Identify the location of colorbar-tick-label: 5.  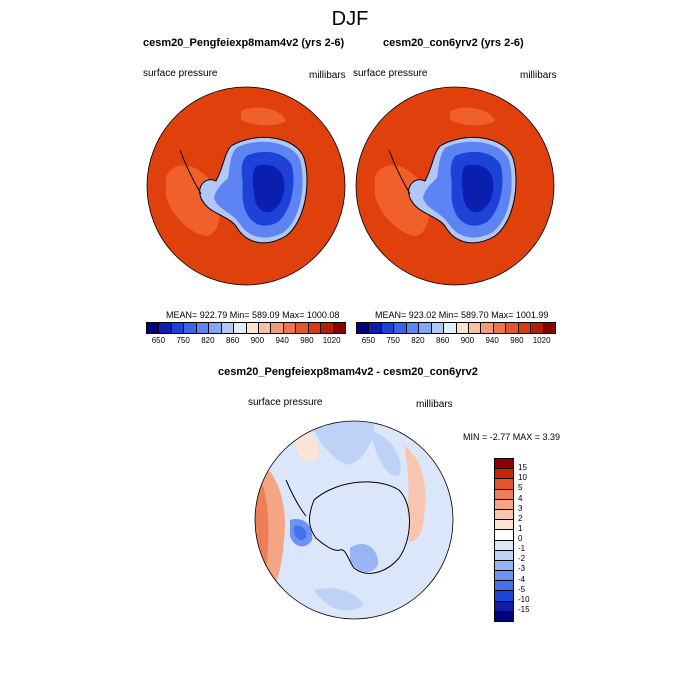
(520, 488).